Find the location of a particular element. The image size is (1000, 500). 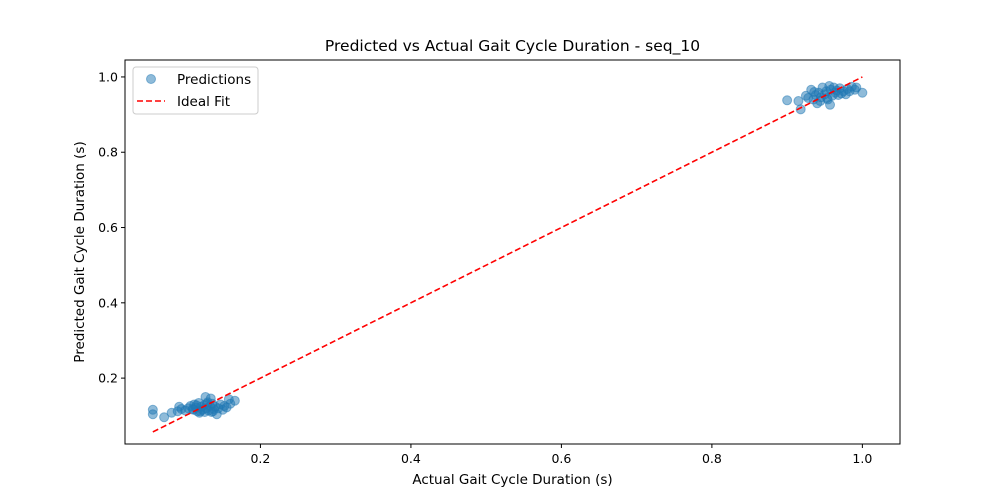

legend-label: Ideal Fit is located at coordinates (203, 102).